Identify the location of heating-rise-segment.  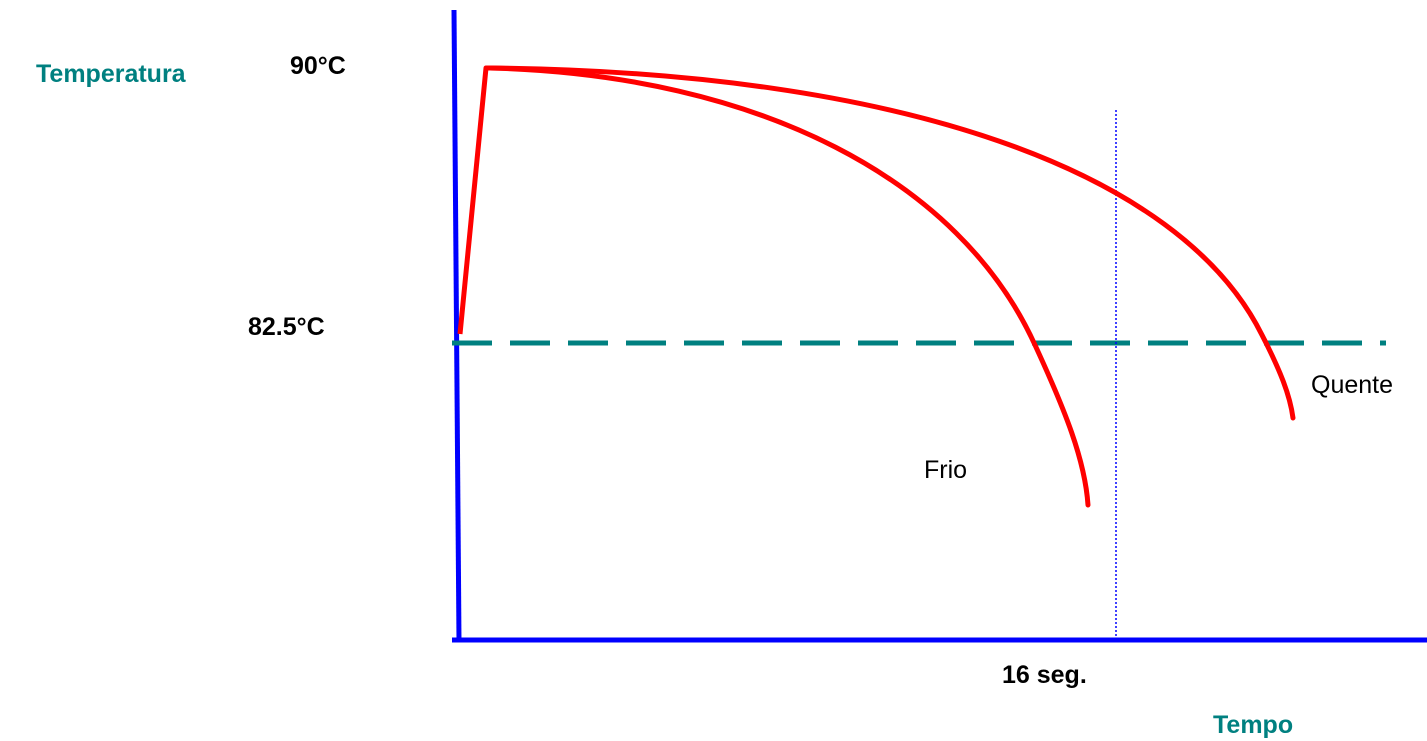
(475, 200).